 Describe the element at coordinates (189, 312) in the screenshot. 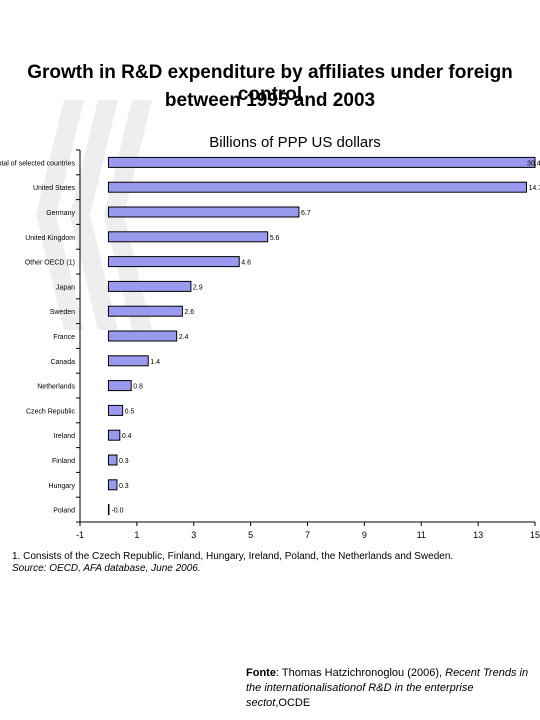

I see `data-label: 2.6` at that location.